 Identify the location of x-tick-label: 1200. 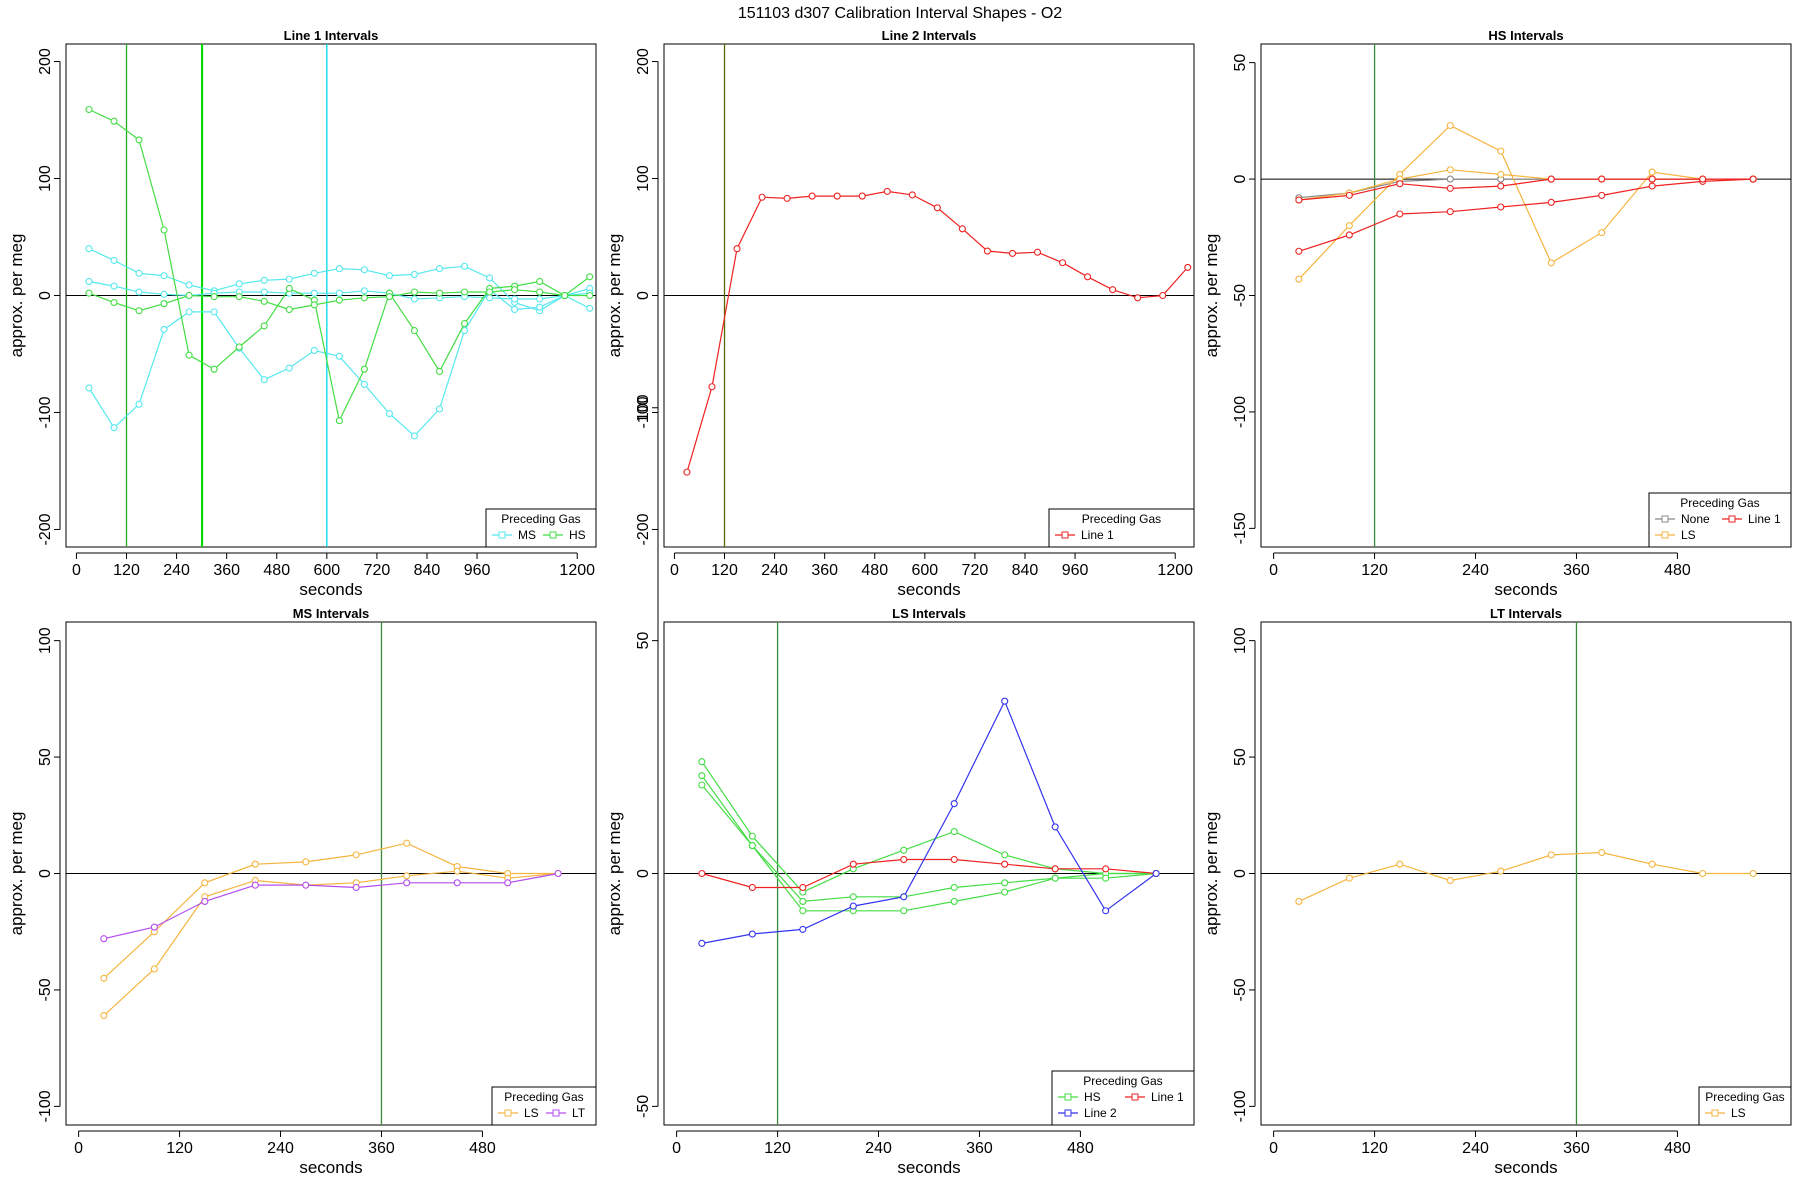
(1175, 570).